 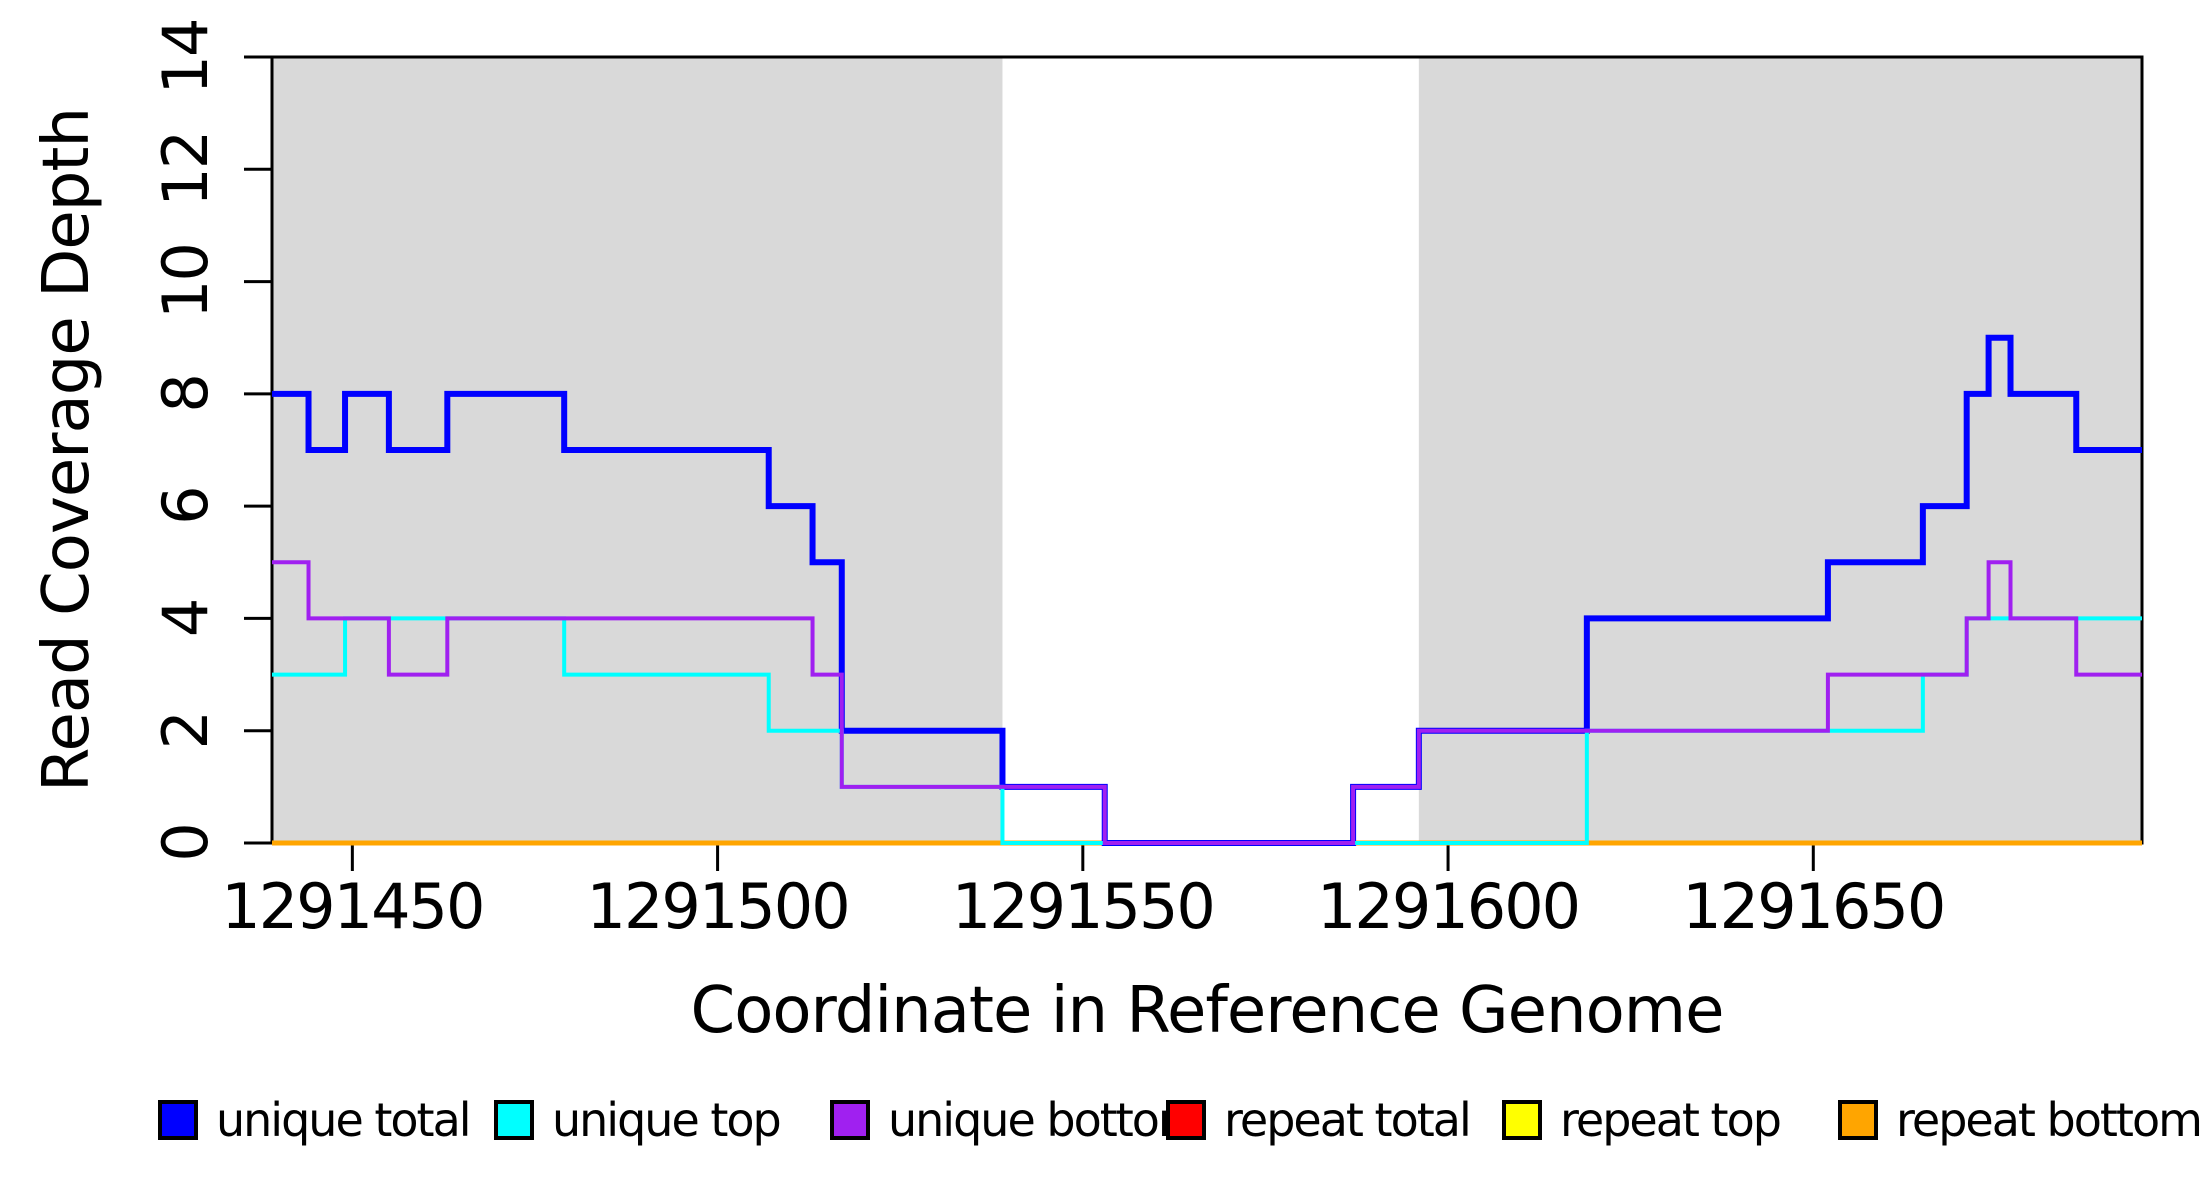 I want to click on x-tick-label: 1291650, so click(x=1813, y=906).